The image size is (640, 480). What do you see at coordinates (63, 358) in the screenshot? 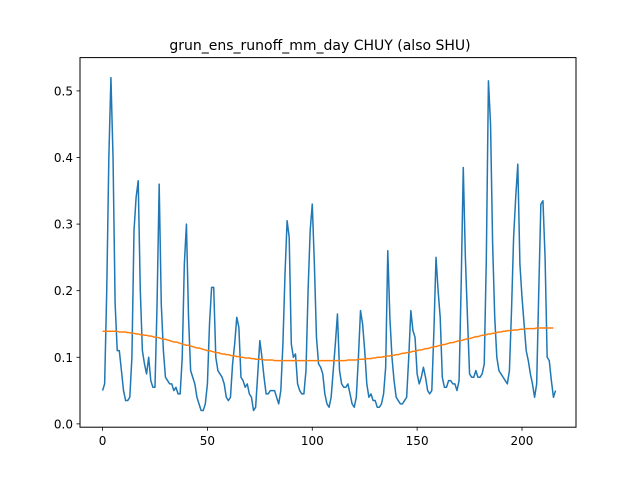
I see `y-tick-label: 0.1` at bounding box center [63, 358].